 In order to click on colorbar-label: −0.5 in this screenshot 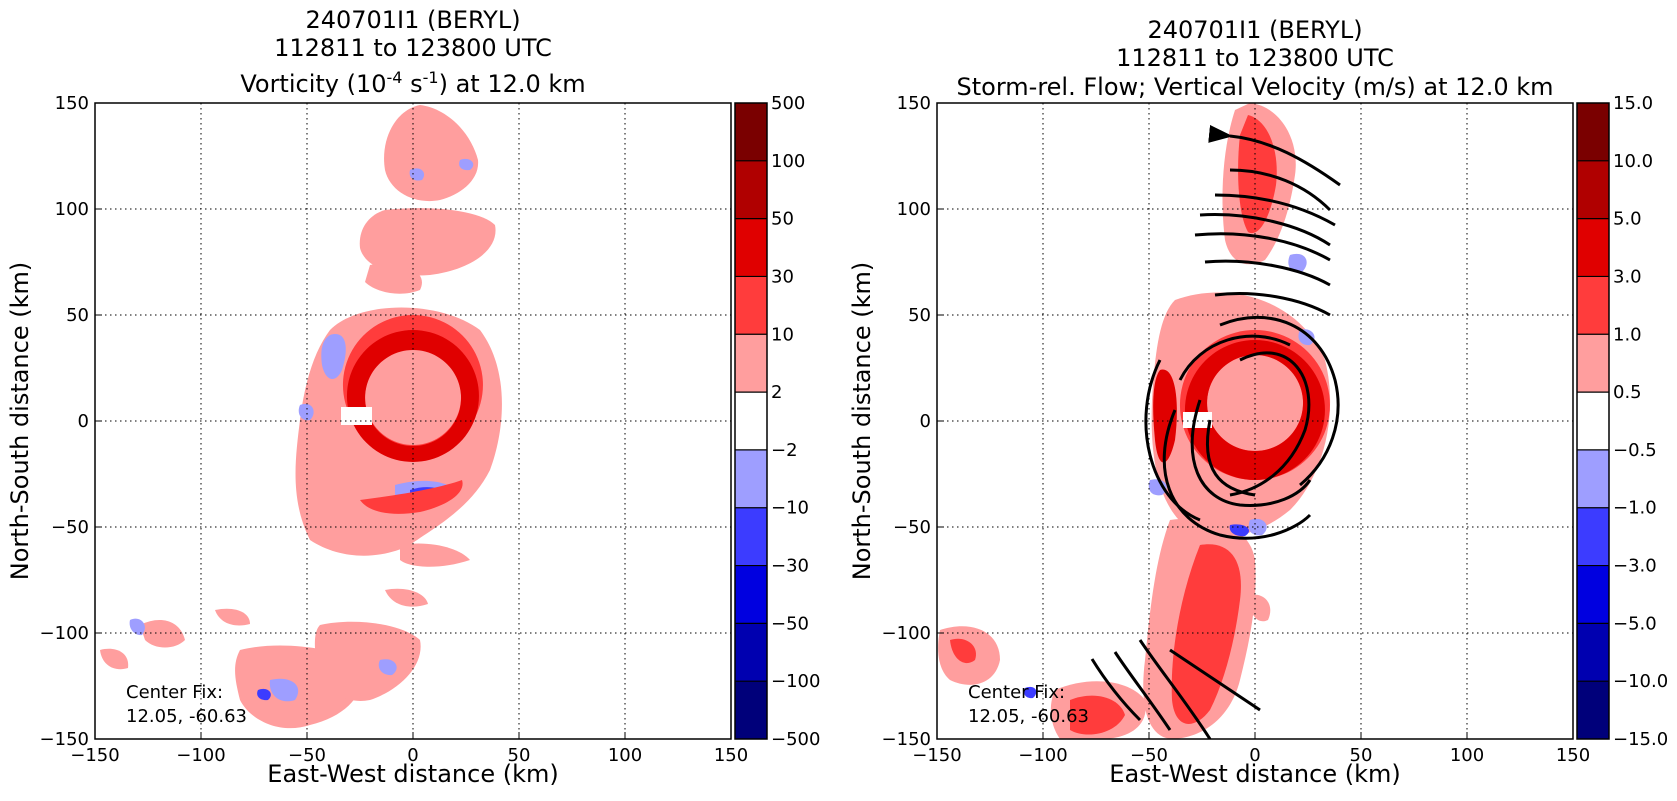, I will do `click(1635, 450)`.